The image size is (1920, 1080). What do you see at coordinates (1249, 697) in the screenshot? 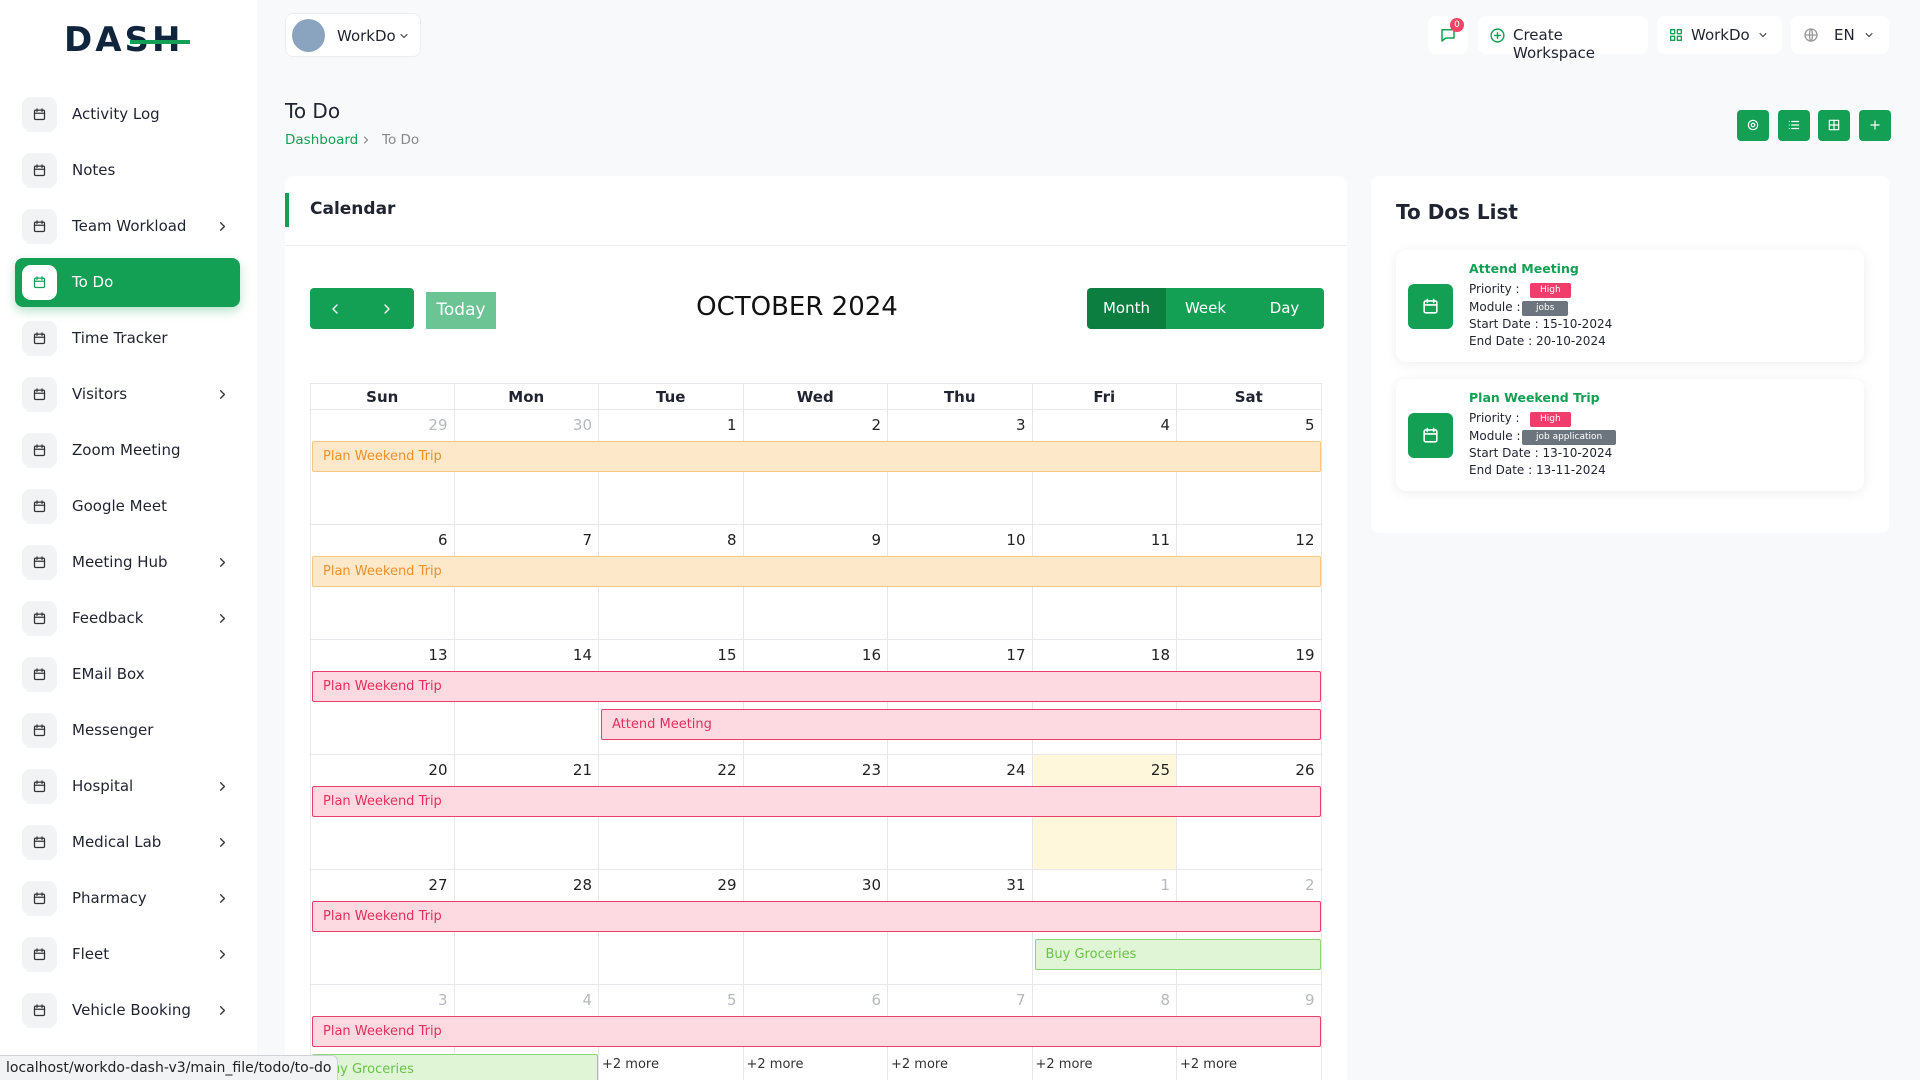
I see `day-cell: 19` at bounding box center [1249, 697].